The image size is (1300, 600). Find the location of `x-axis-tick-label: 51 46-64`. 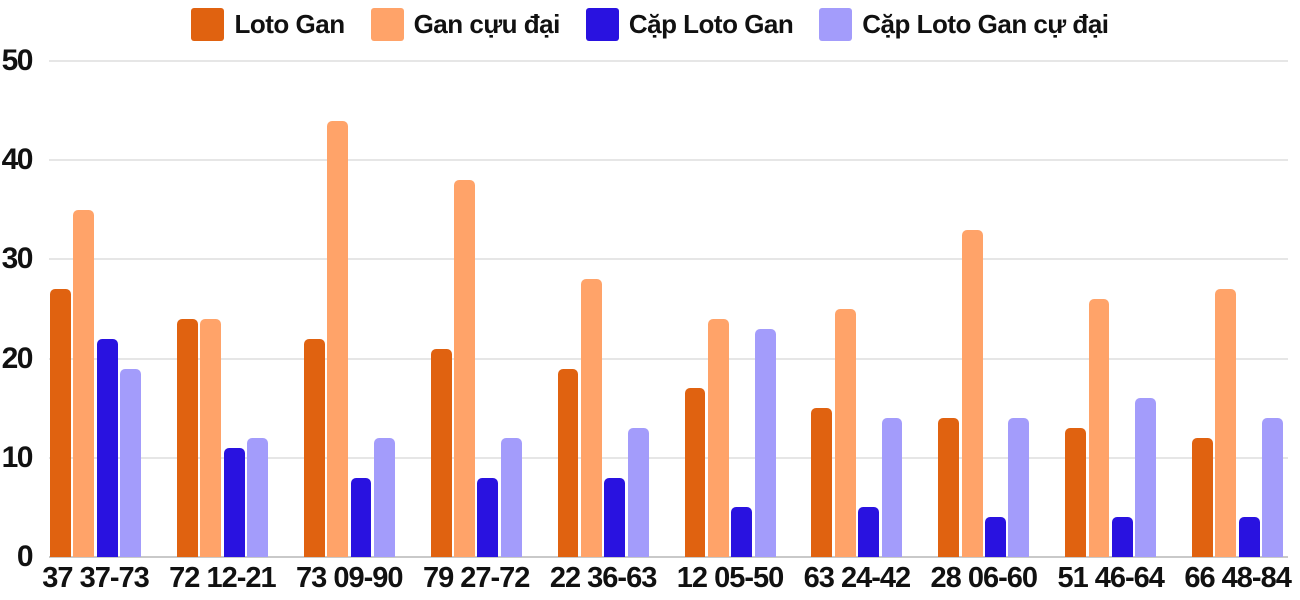

x-axis-tick-label: 51 46-64 is located at coordinates (1110, 578).